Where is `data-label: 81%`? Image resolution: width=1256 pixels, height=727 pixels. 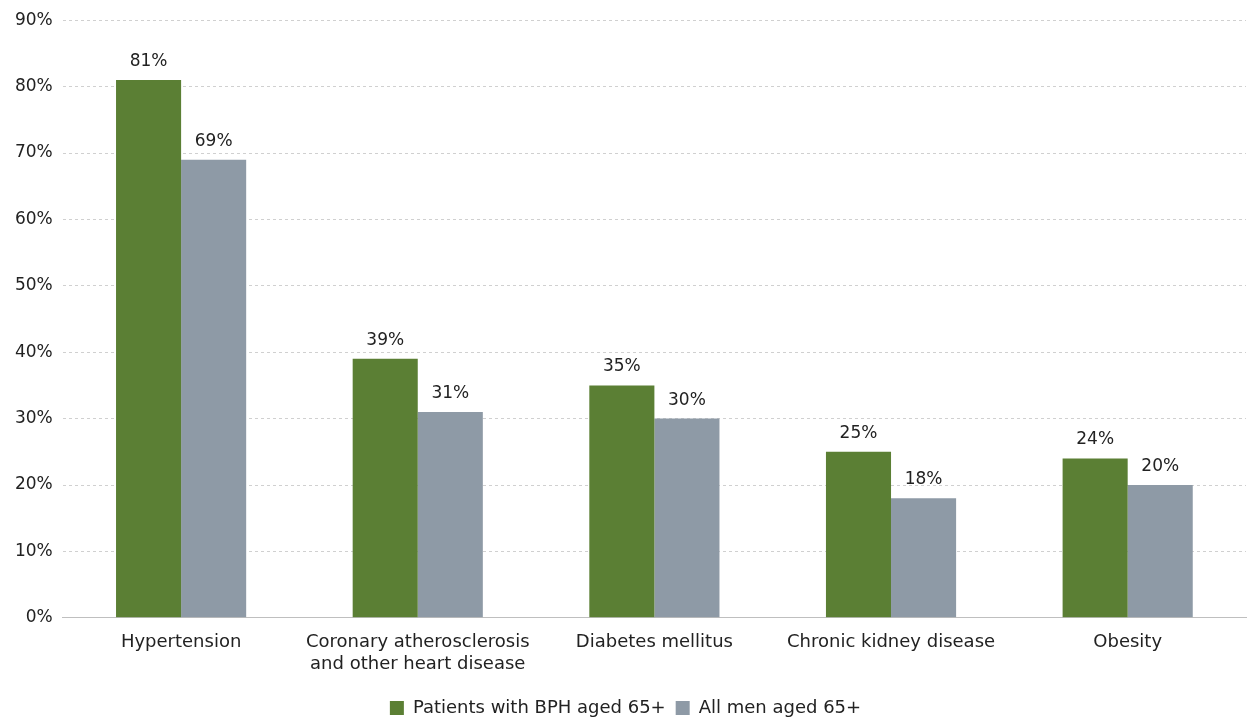
data-label: 81% is located at coordinates (148, 59).